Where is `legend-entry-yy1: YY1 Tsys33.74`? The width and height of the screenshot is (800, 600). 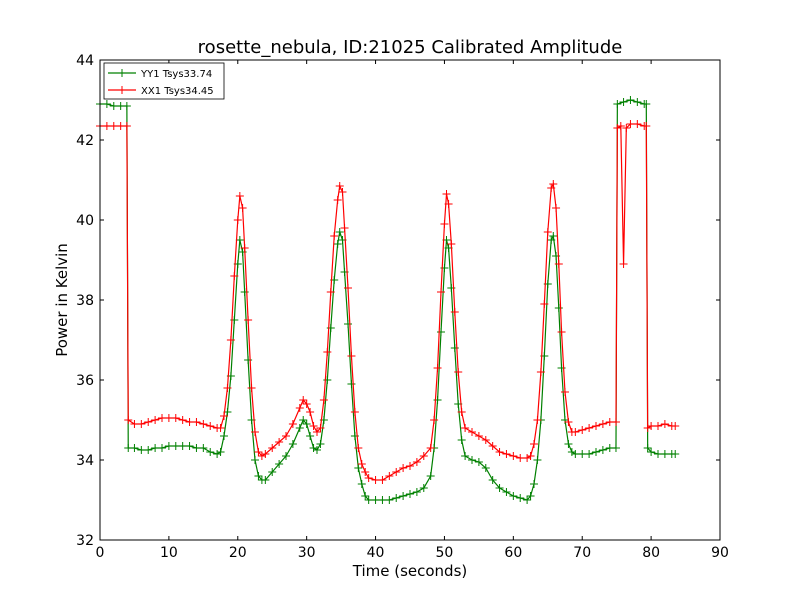
legend-entry-yy1: YY1 Tsys33.74 is located at coordinates (160, 74).